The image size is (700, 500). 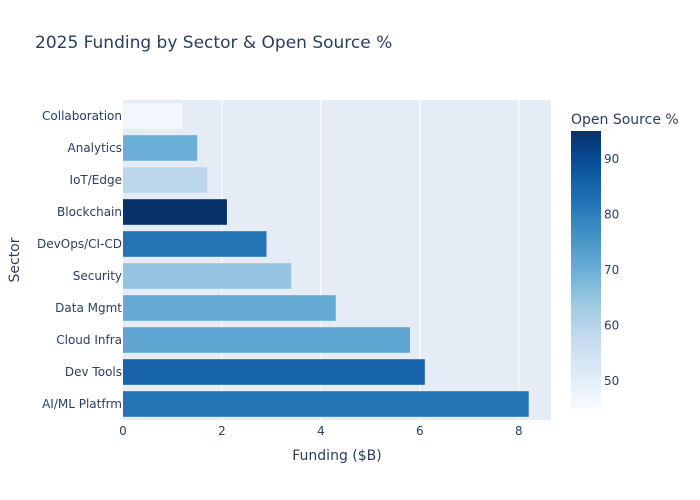 What do you see at coordinates (625, 260) in the screenshot?
I see `colorbar: Open Source % 50 60 70 80 90` at bounding box center [625, 260].